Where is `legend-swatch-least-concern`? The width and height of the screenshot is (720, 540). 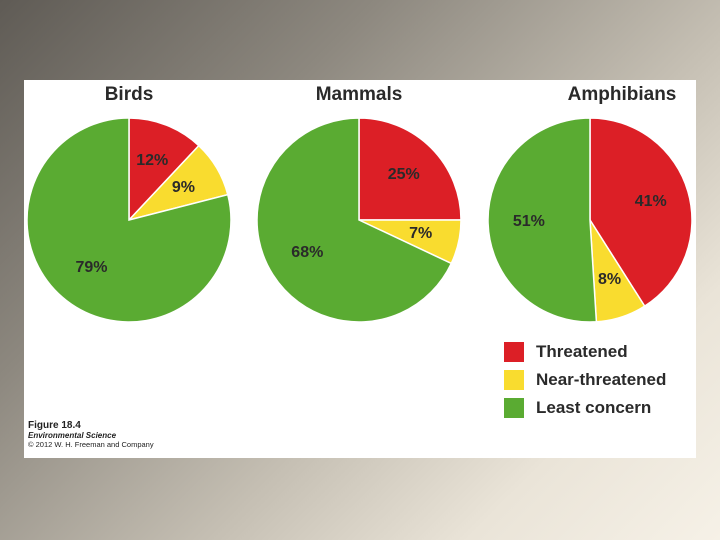
legend-swatch-least-concern is located at coordinates (514, 408).